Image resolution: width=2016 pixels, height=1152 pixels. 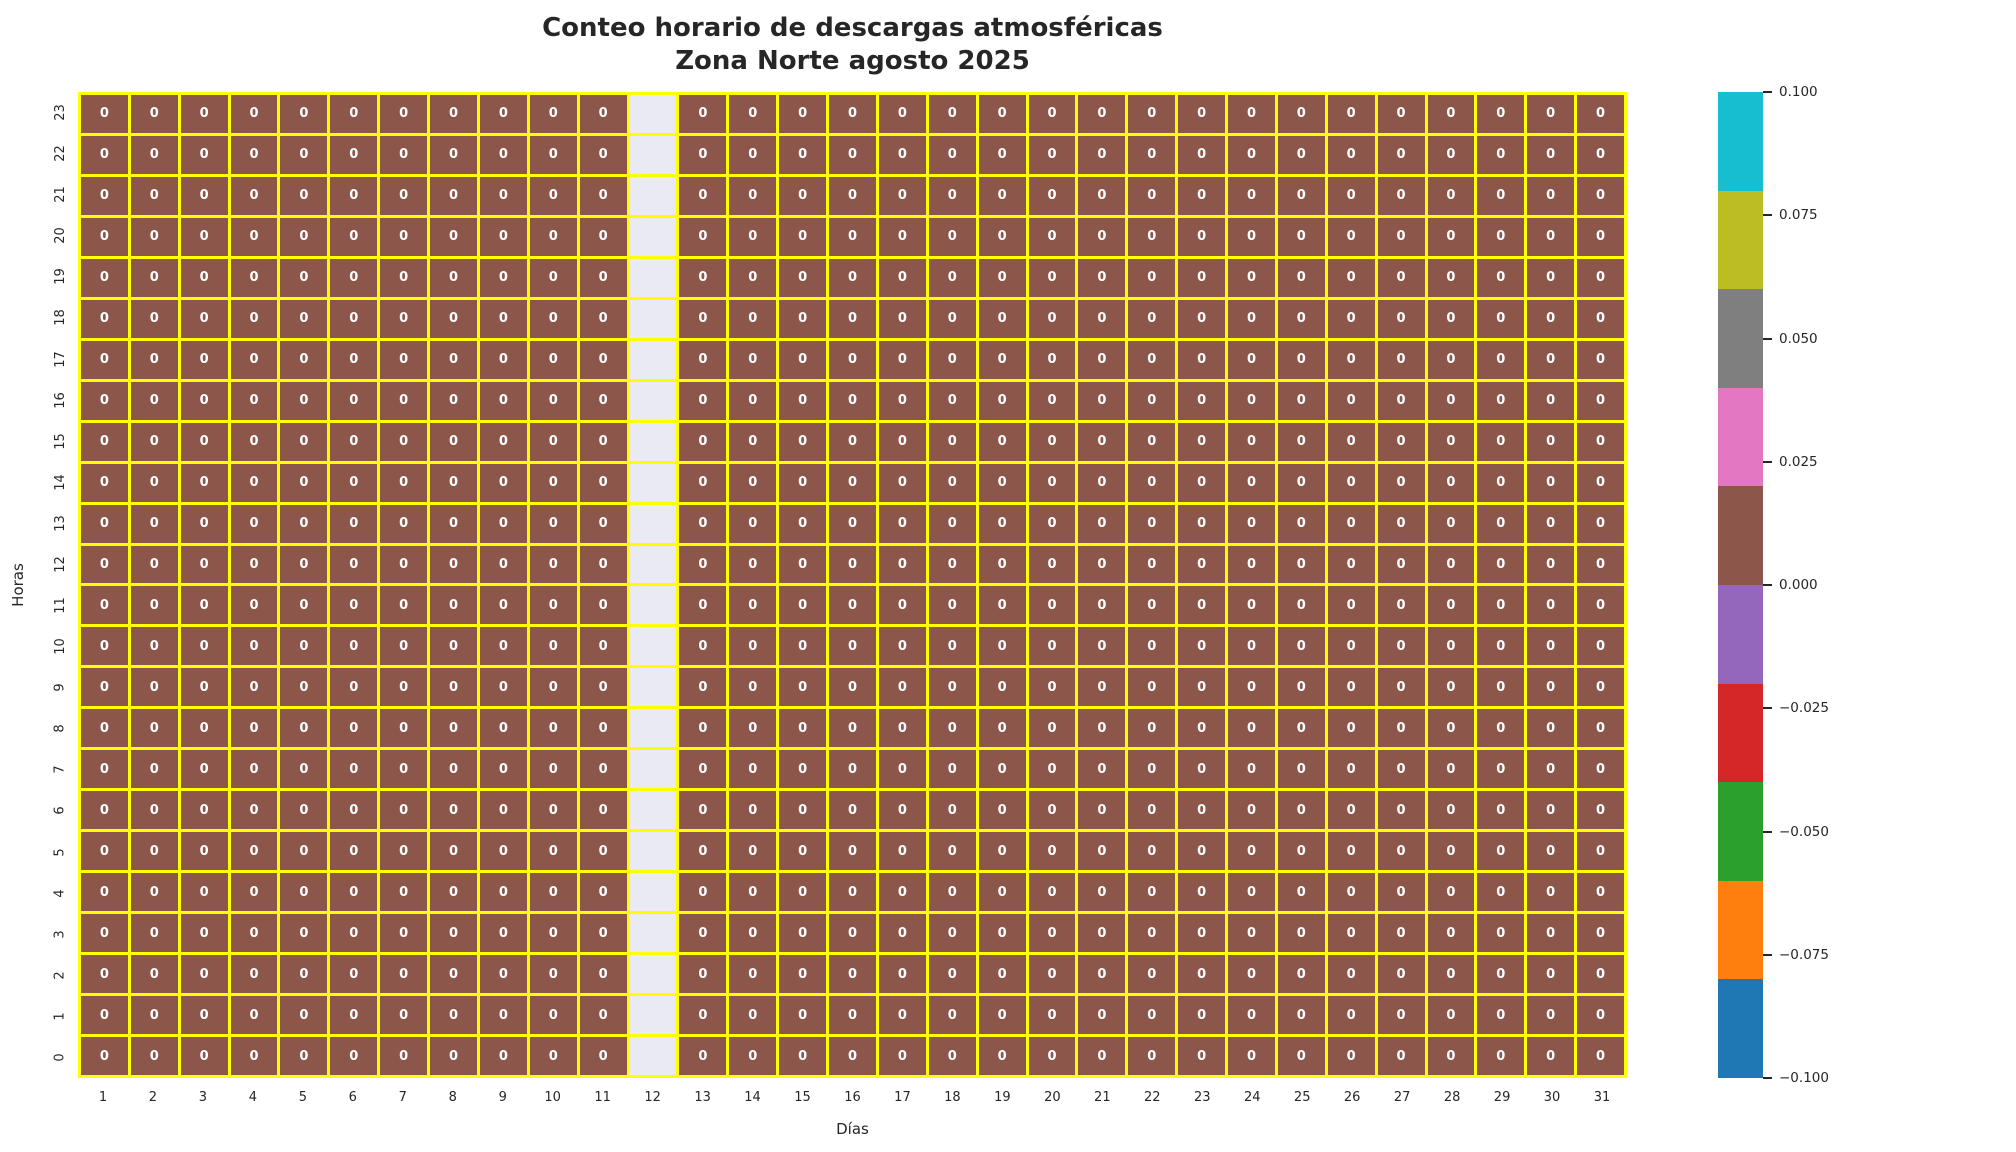 I want to click on colorbar-tick-label: −0.050, so click(x=1804, y=831).